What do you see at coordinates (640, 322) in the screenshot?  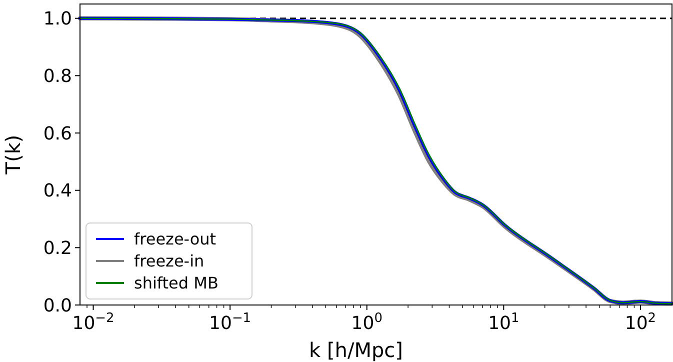 I see `x-tick-label: 10$^{2}$` at bounding box center [640, 322].